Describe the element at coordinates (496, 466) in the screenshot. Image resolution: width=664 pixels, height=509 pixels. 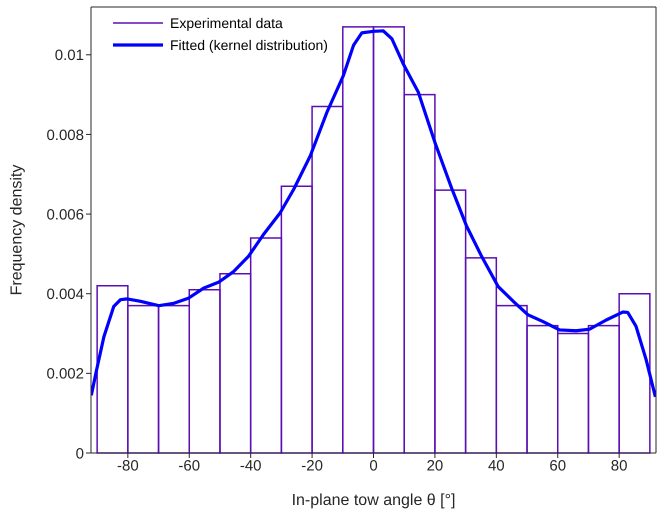
I see `x-tick-label: 40` at that location.